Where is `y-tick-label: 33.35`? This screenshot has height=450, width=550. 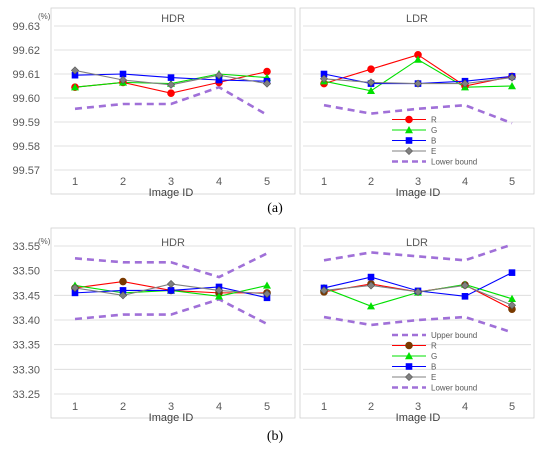 y-tick-label: 33.35 is located at coordinates (26, 346).